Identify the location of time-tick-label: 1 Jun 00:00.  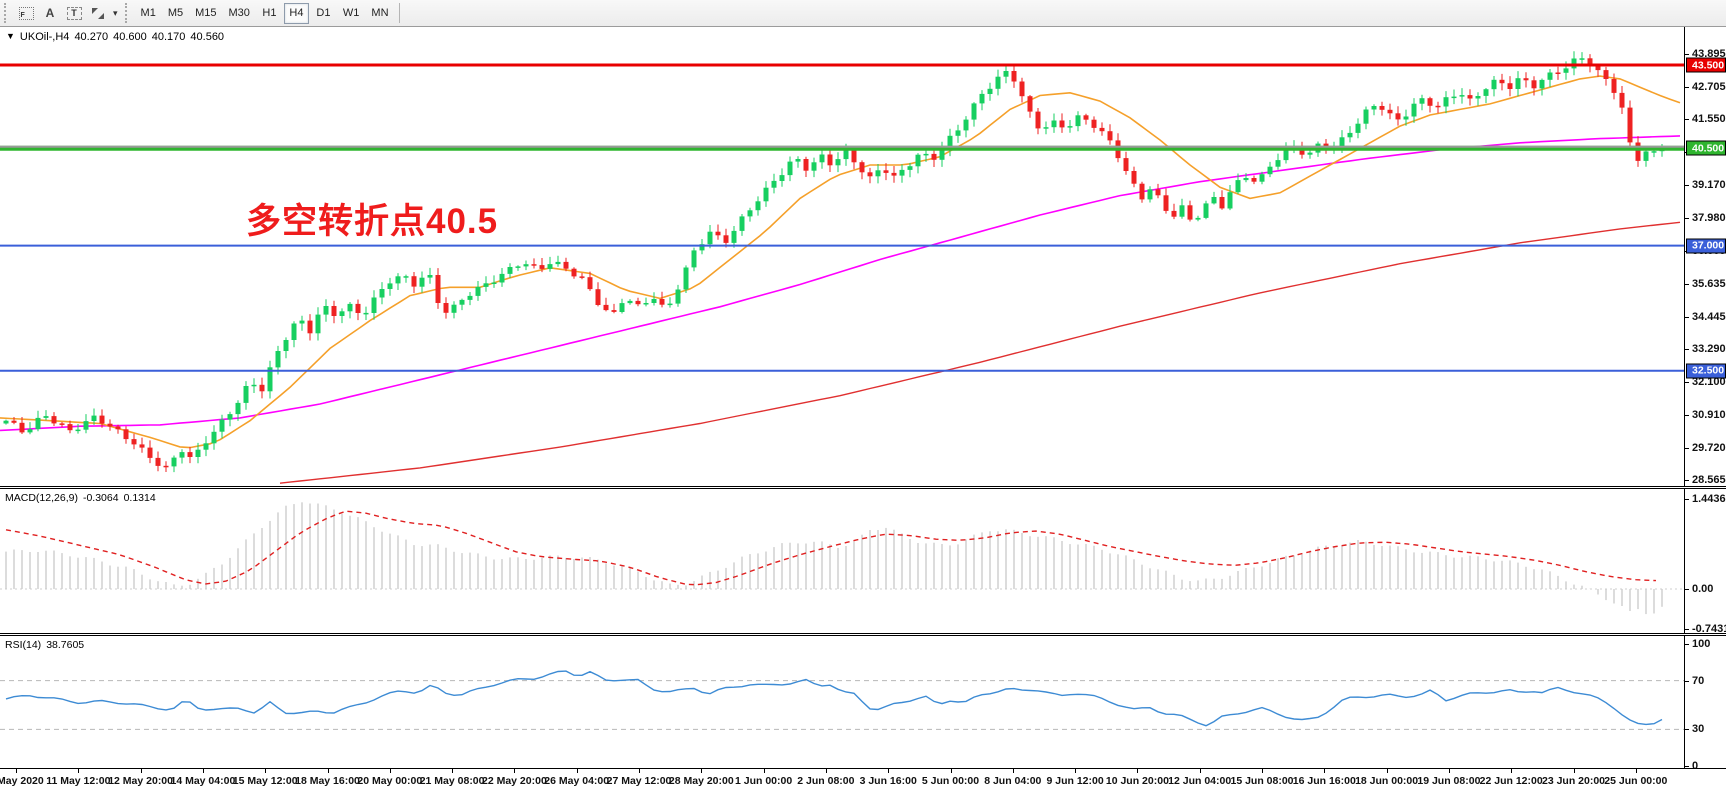
(763, 781).